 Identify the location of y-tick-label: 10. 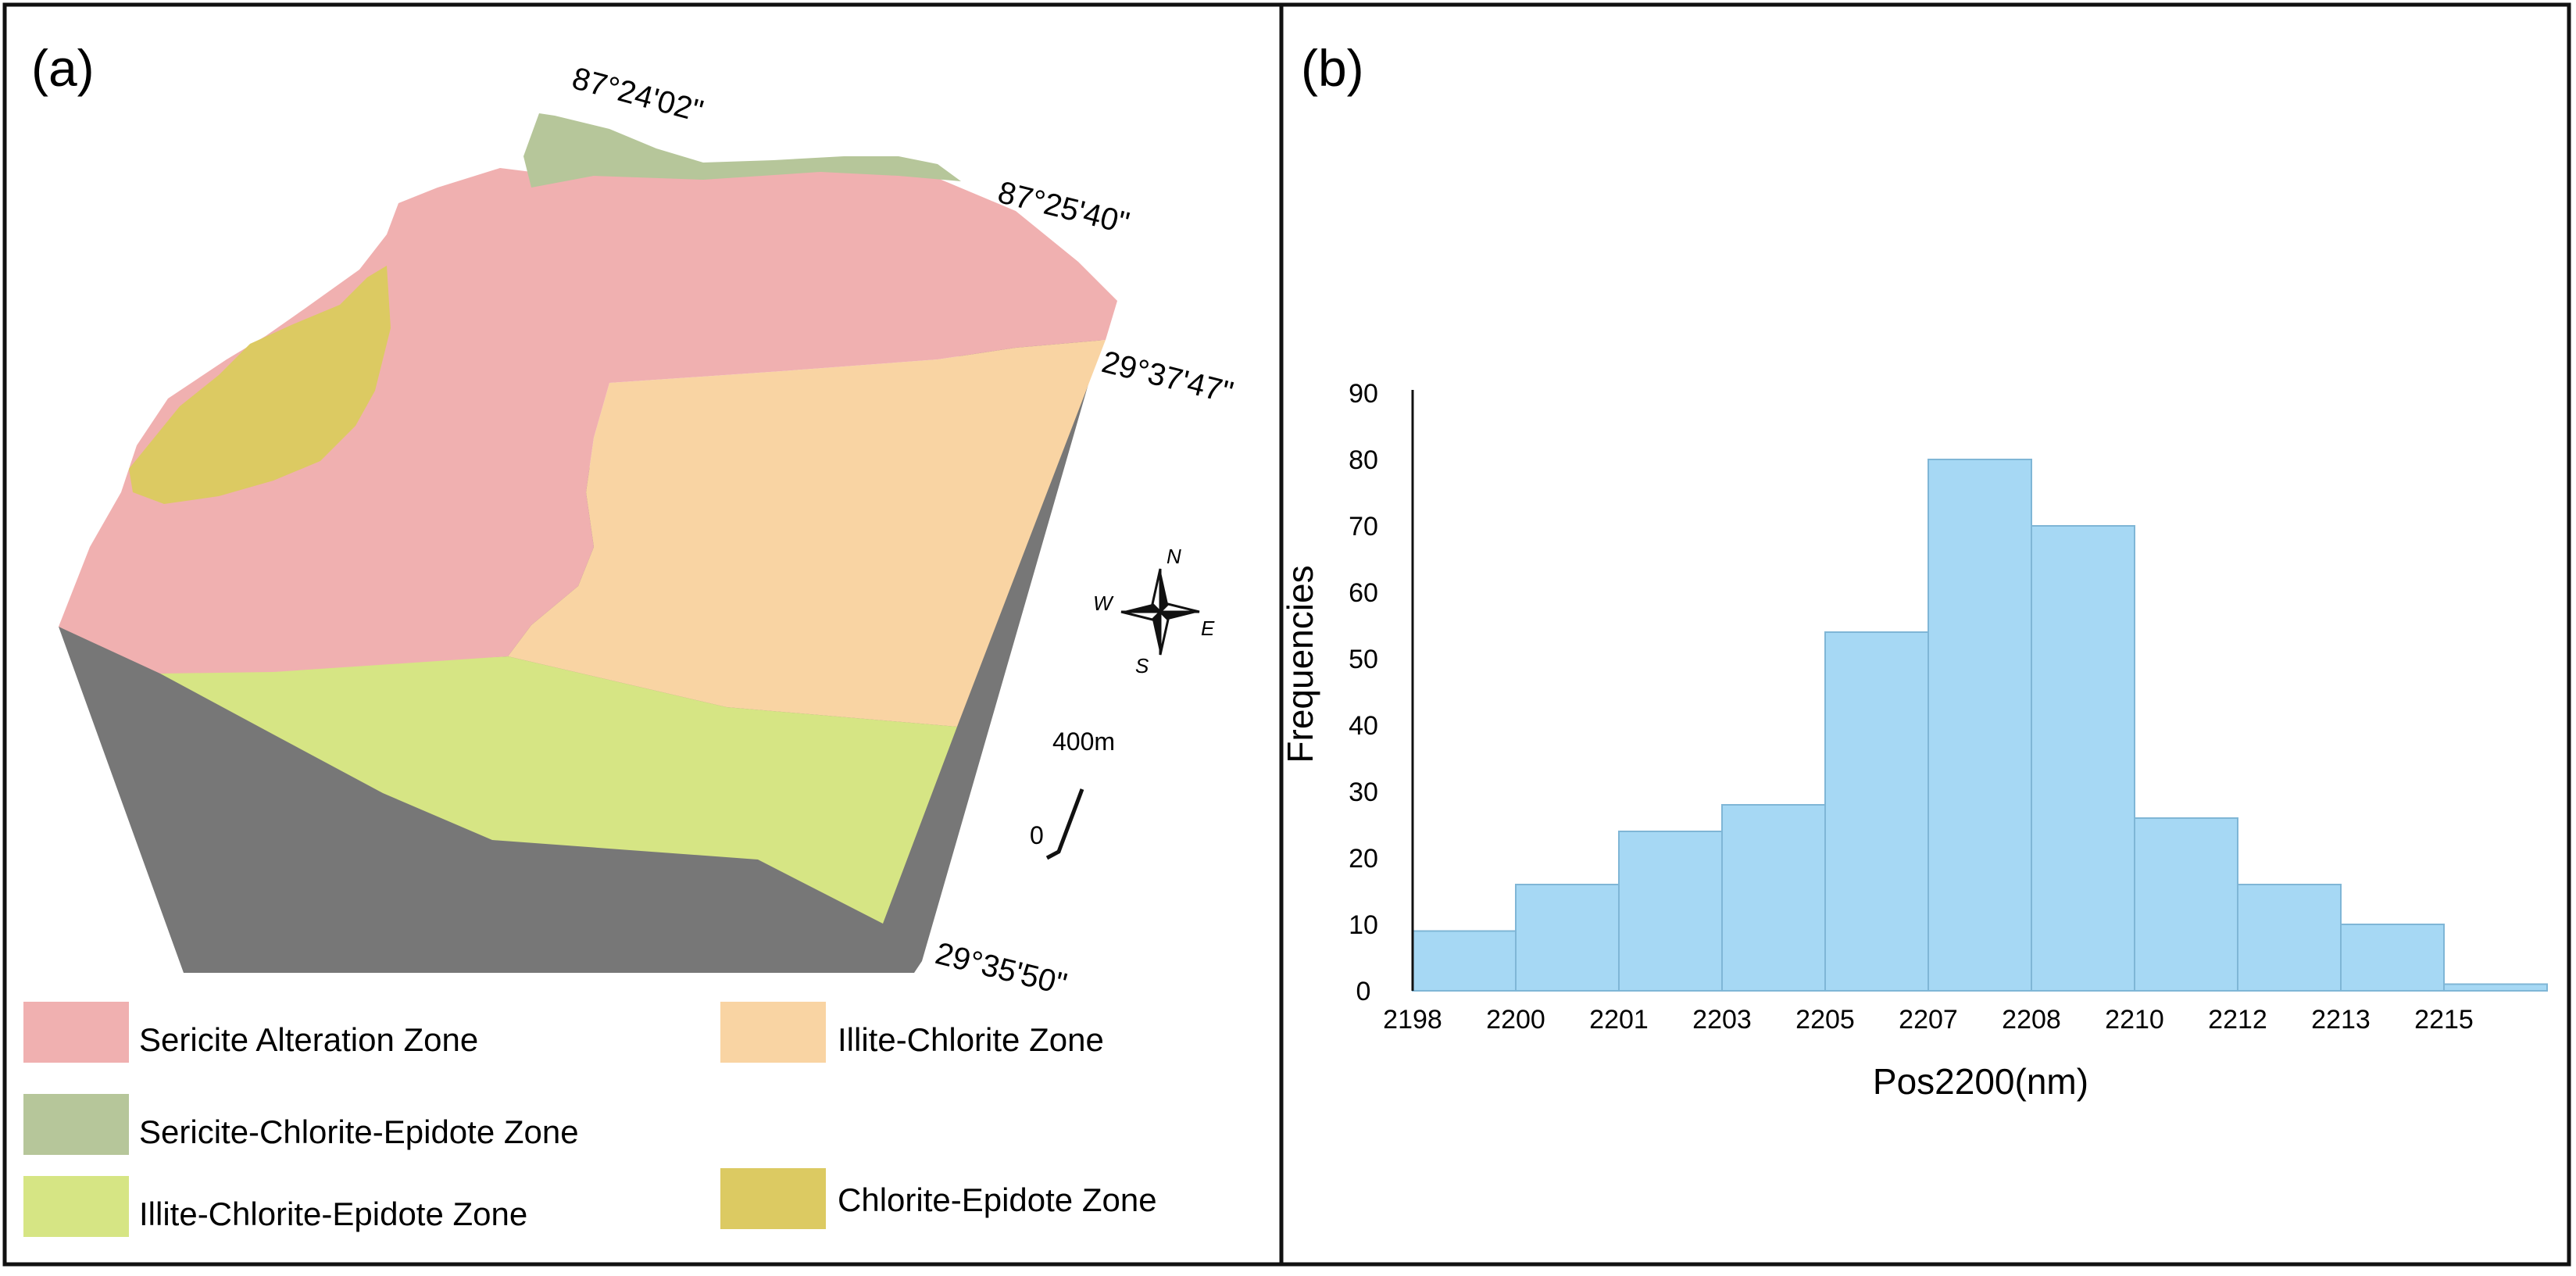
(1364, 925).